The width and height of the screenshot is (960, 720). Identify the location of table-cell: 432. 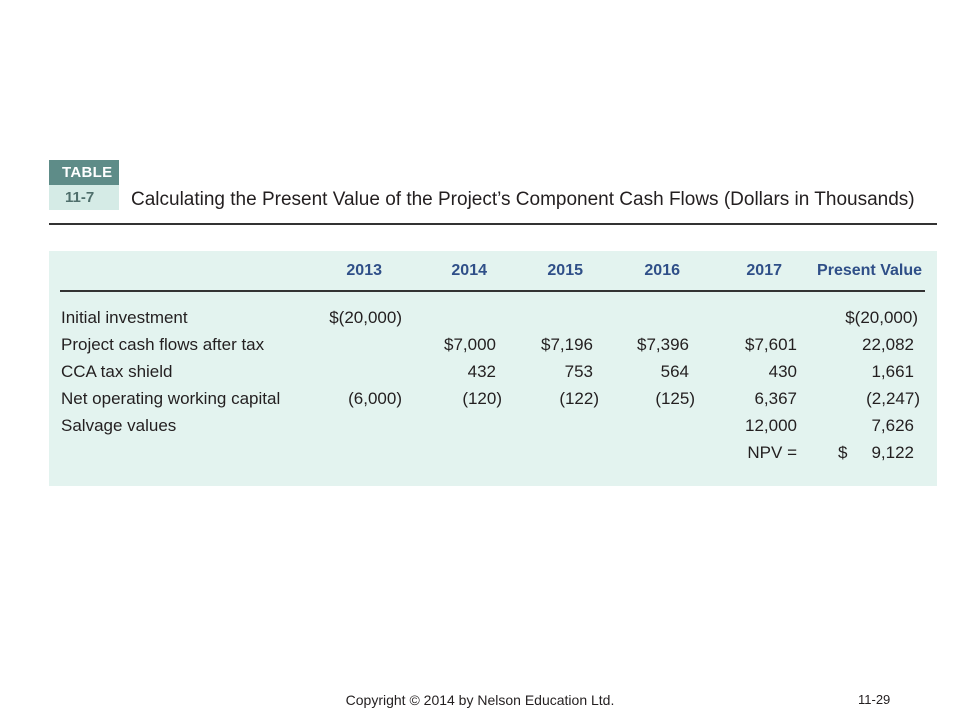
(481, 371).